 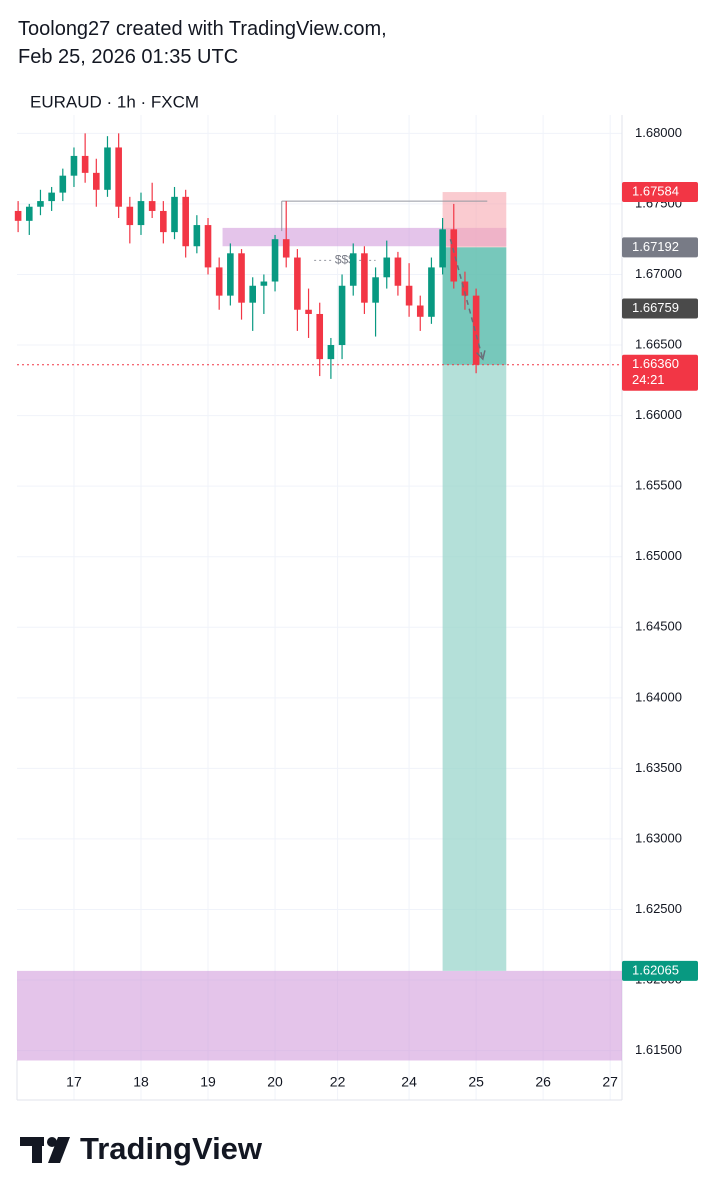 What do you see at coordinates (658, 273) in the screenshot?
I see `y-tick-label: 1.67000` at bounding box center [658, 273].